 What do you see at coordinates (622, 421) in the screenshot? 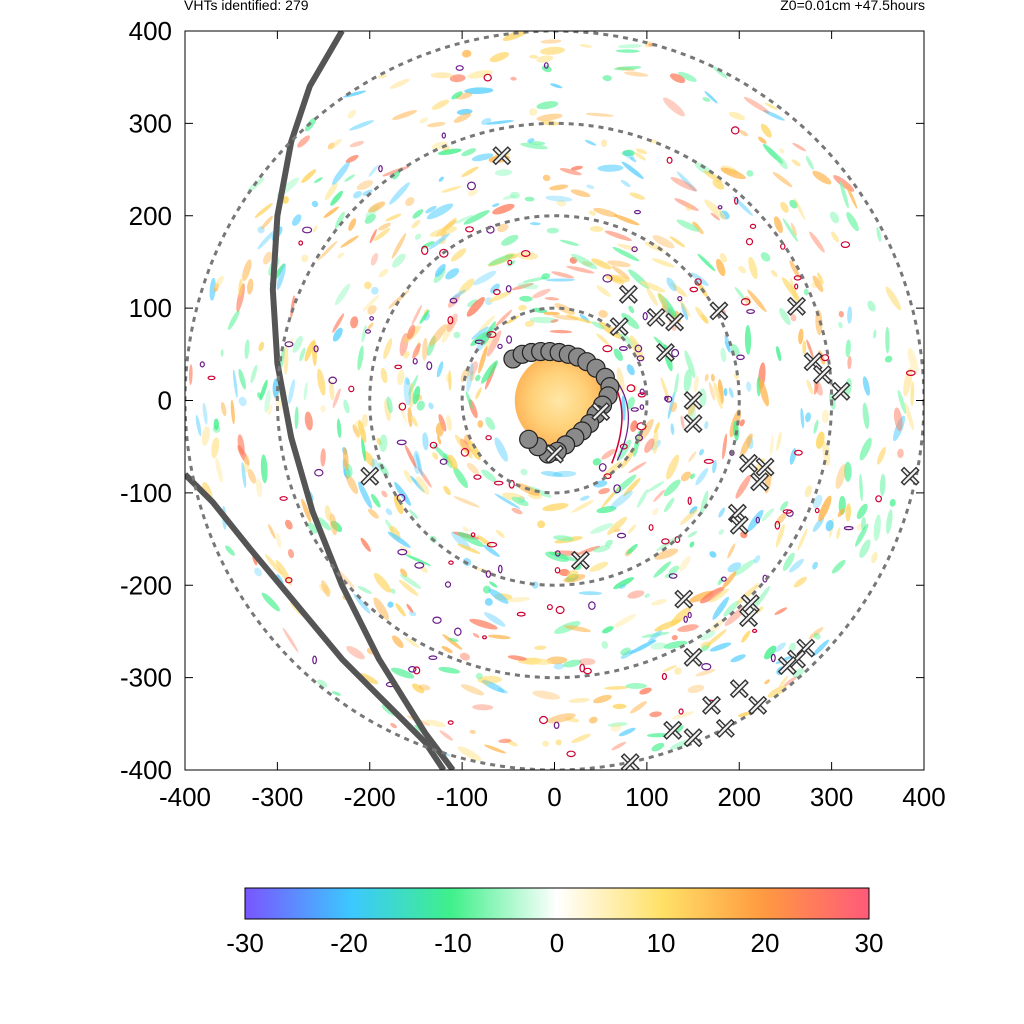
I see `eyewall-contour` at bounding box center [622, 421].